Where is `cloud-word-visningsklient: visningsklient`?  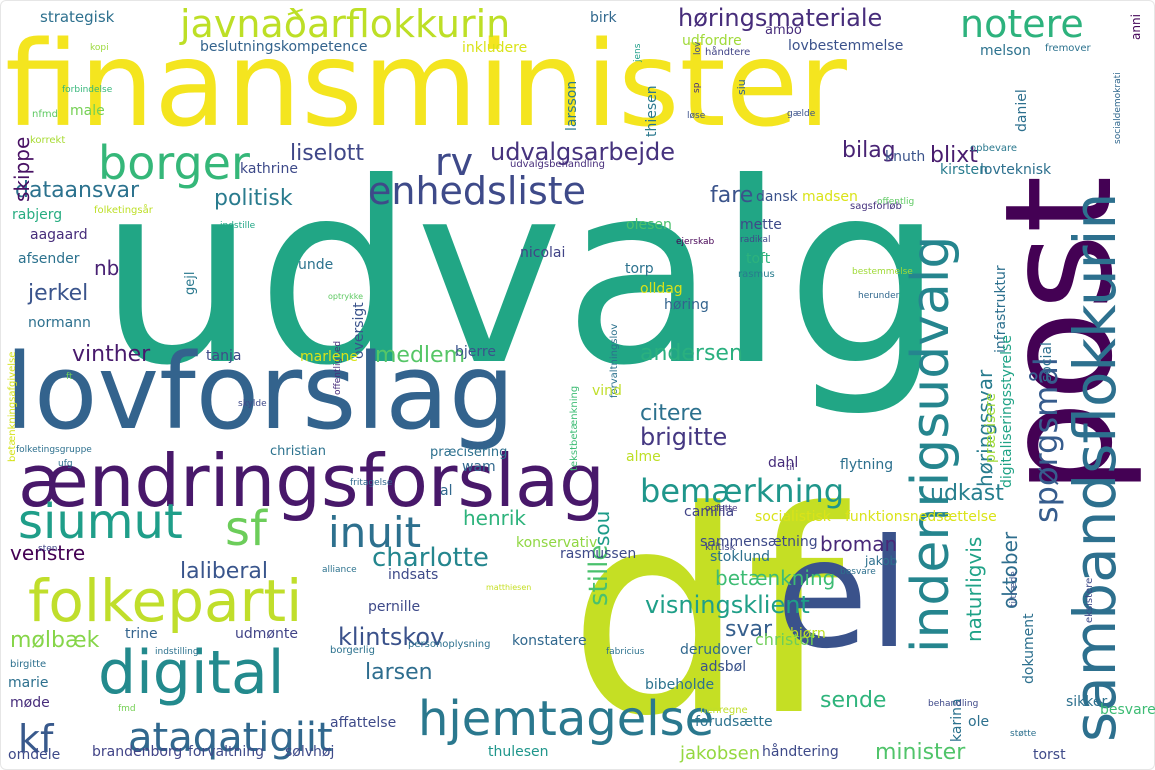
cloud-word-visningsklient: visningsklient is located at coordinates (727, 605).